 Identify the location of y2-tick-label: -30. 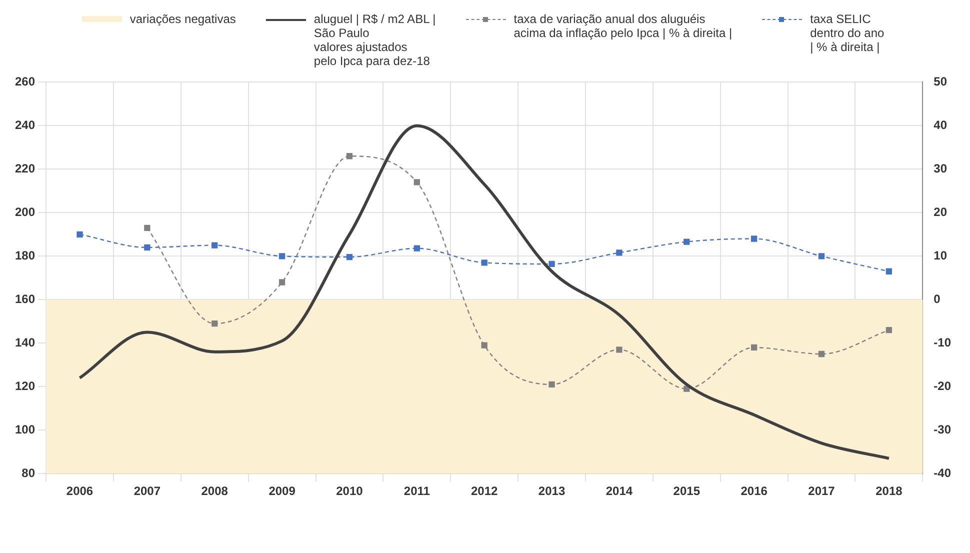
(943, 429).